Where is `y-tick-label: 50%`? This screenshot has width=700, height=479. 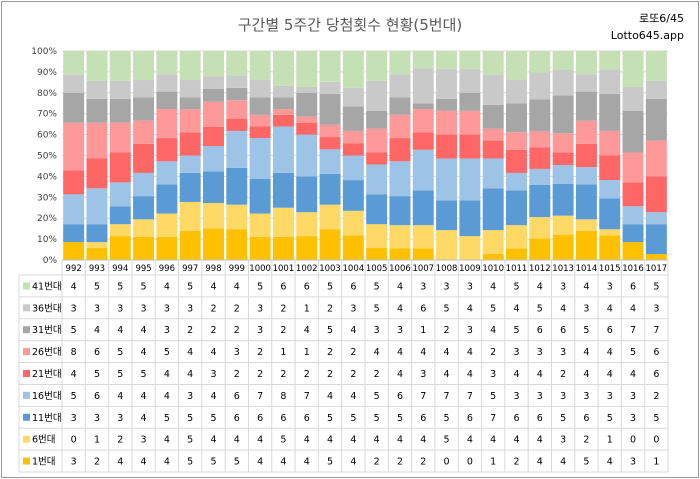 y-tick-label: 50% is located at coordinates (47, 157).